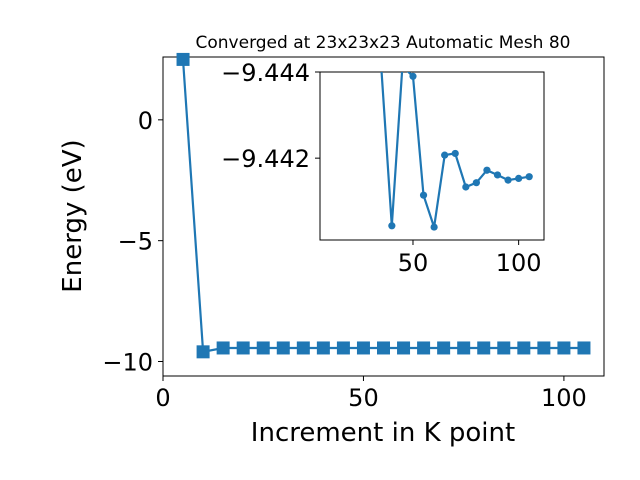 Image resolution: width=640 pixels, height=480 pixels. Describe the element at coordinates (265, 73) in the screenshot. I see `inset-y-tick-label: −9.444` at that location.